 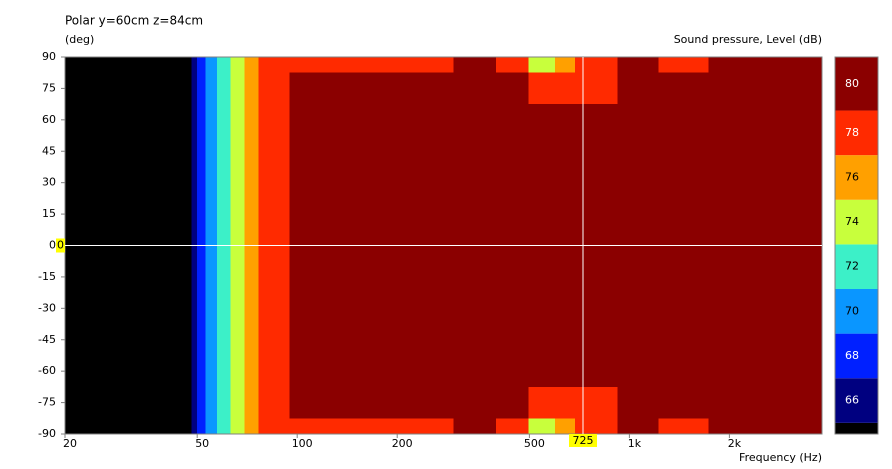 I want to click on y-tick-label: -90, so click(x=47, y=433).